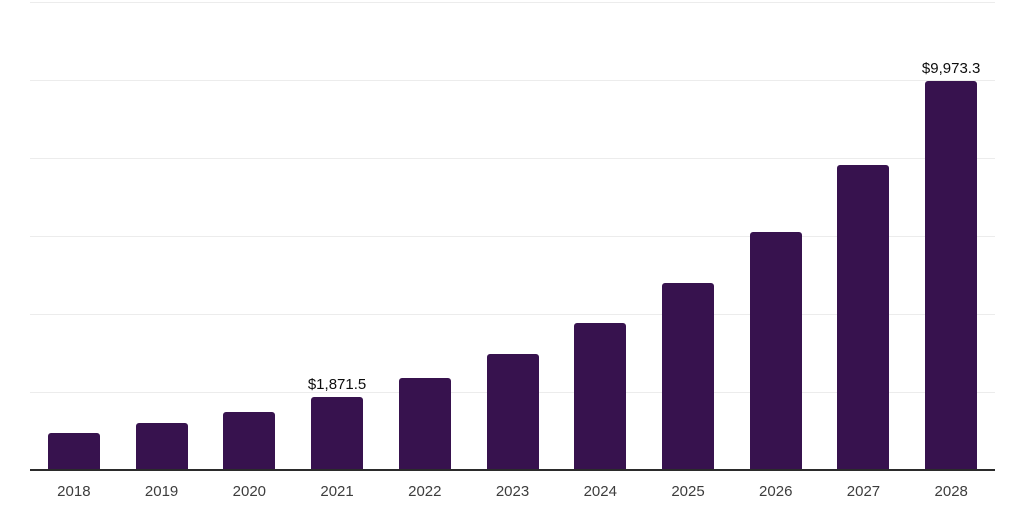 This screenshot has width=1024, height=512. What do you see at coordinates (863, 491) in the screenshot?
I see `x-tick-2027: 2027` at bounding box center [863, 491].